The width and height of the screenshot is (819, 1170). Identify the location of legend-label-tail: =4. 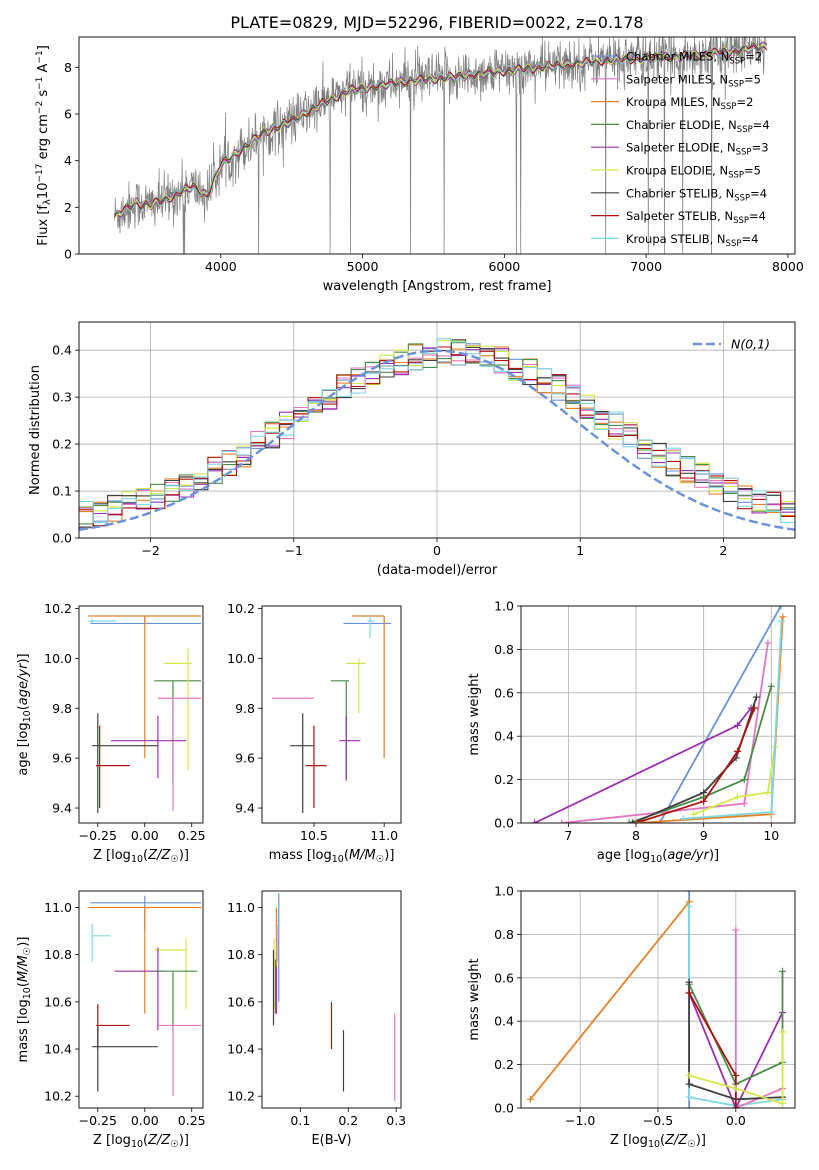
(749, 239).